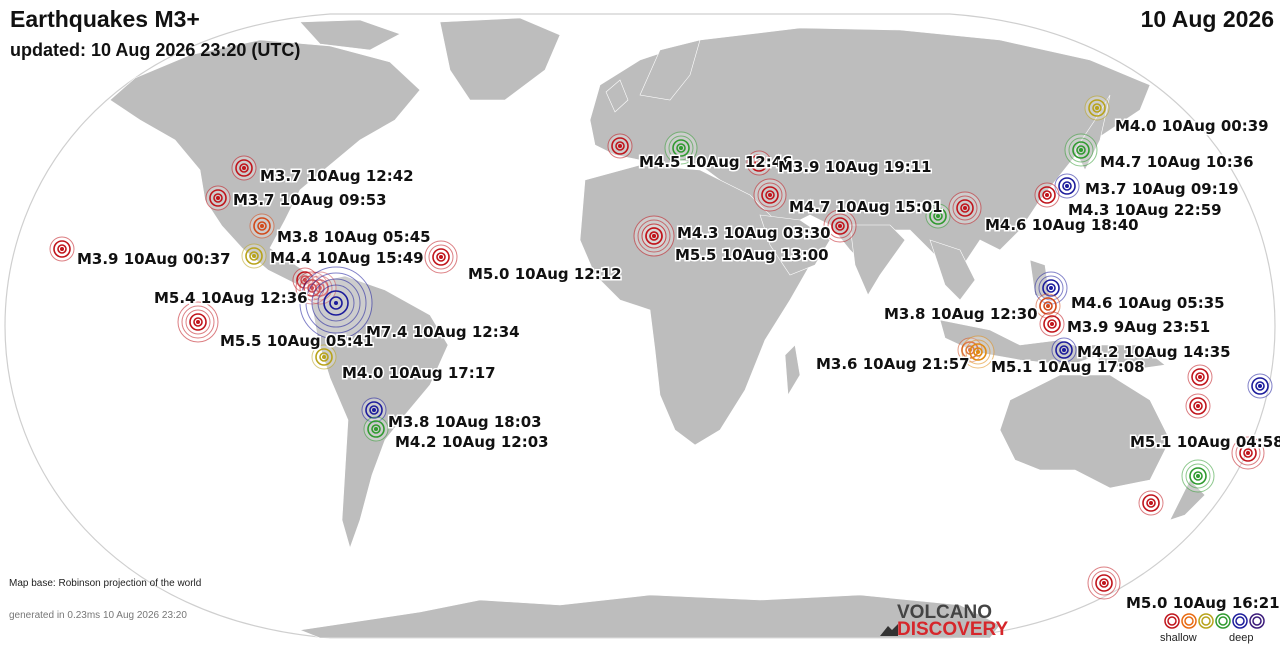 The width and height of the screenshot is (1280, 650). I want to click on quake-label: M3.8 10Aug 12:30, so click(961, 314).